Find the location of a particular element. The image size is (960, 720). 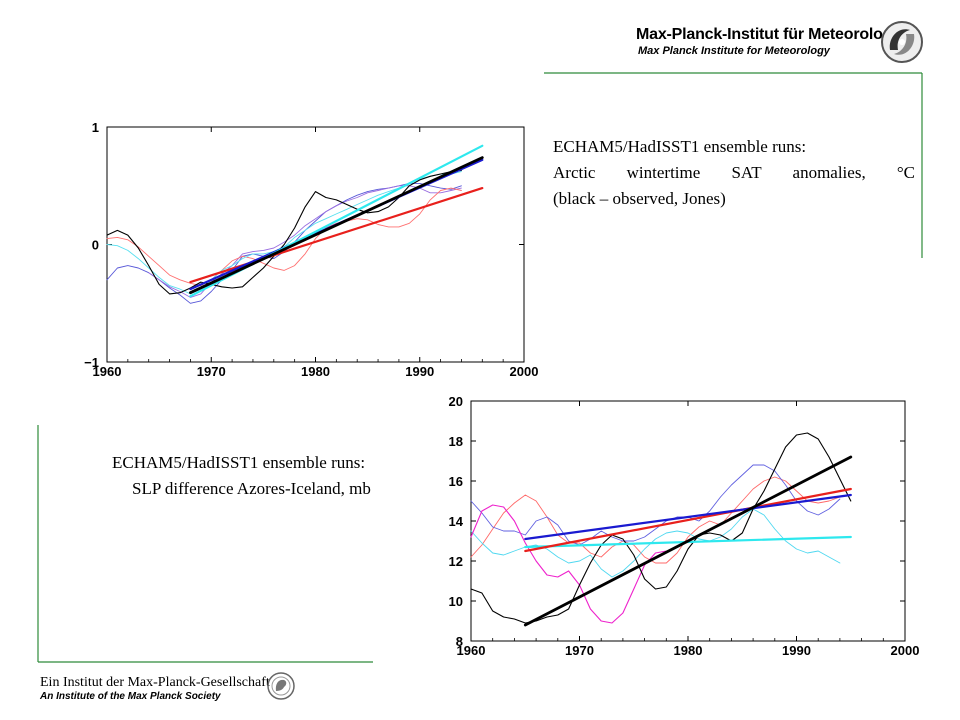

top-caption-line1: ECHAM5/HadISST1 ensemble runs: is located at coordinates (680, 146).